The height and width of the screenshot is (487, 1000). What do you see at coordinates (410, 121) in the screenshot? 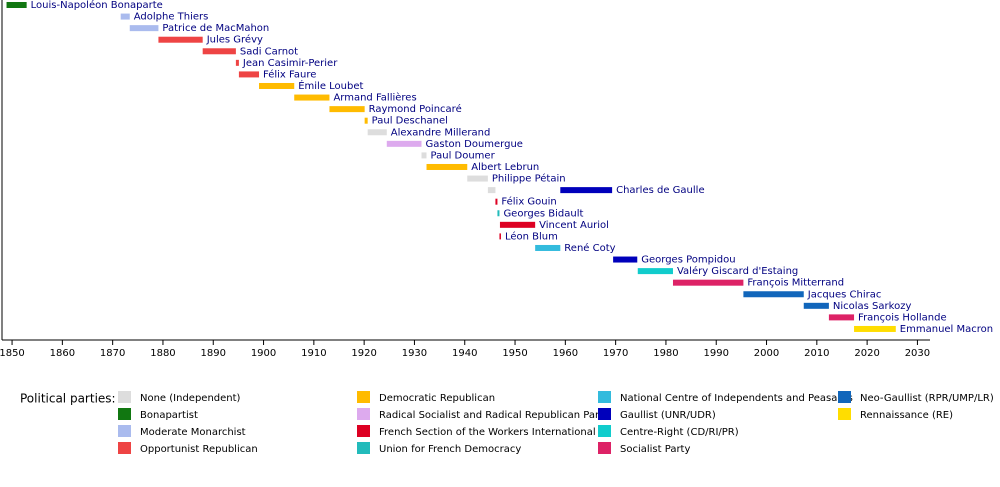
I see `row-label: Paul Deschanel` at bounding box center [410, 121].